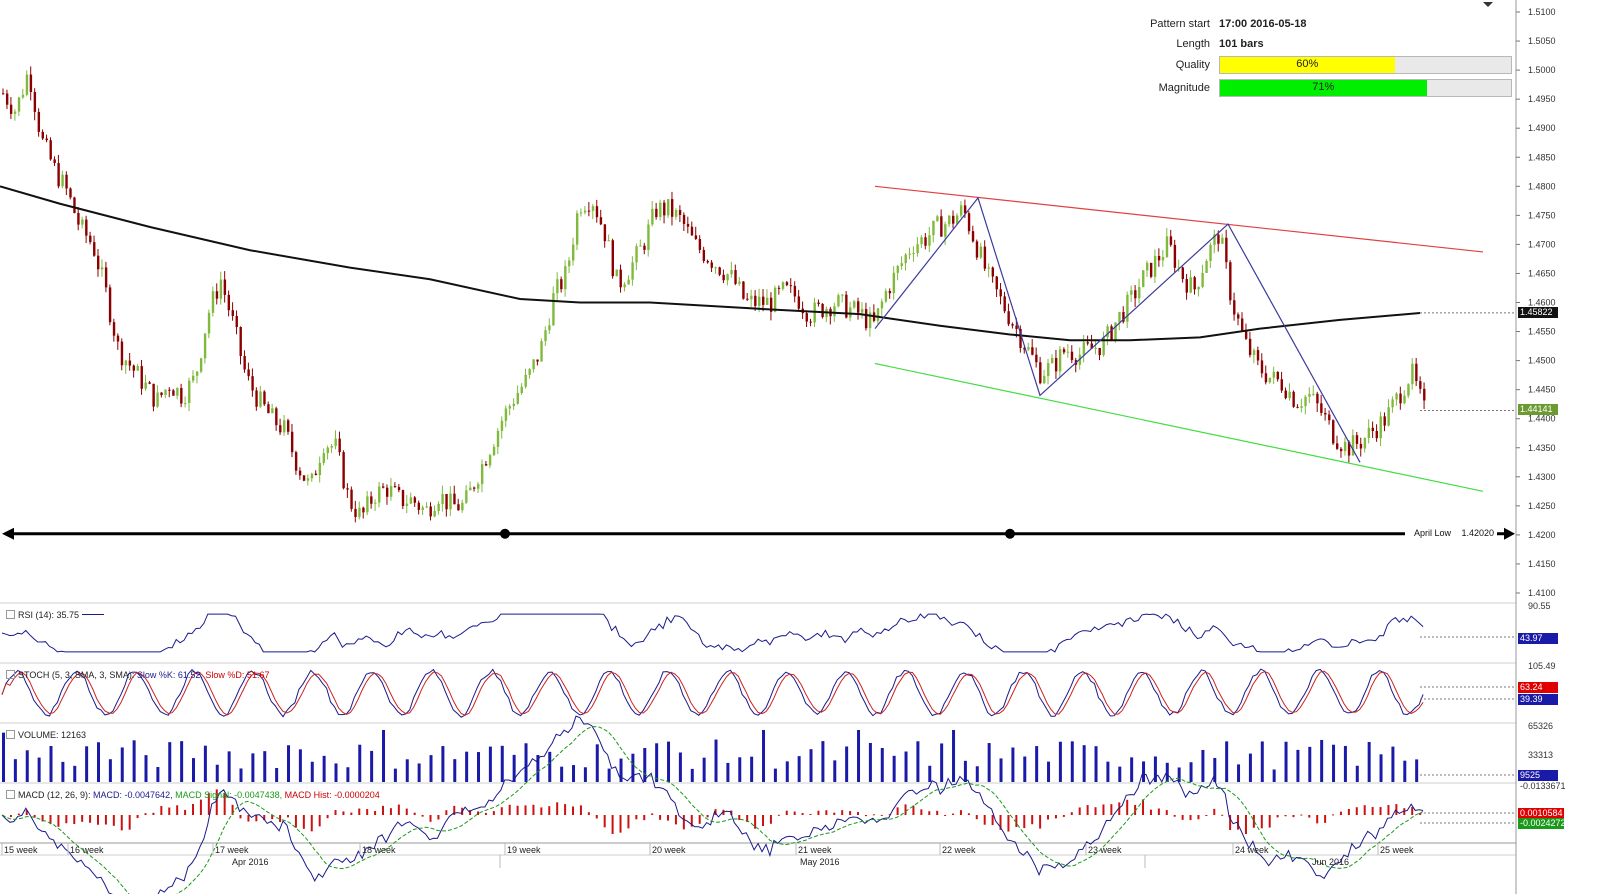 The image size is (1617, 894). Describe the element at coordinates (8, 533) in the screenshot. I see `arrow-left-icon` at that location.